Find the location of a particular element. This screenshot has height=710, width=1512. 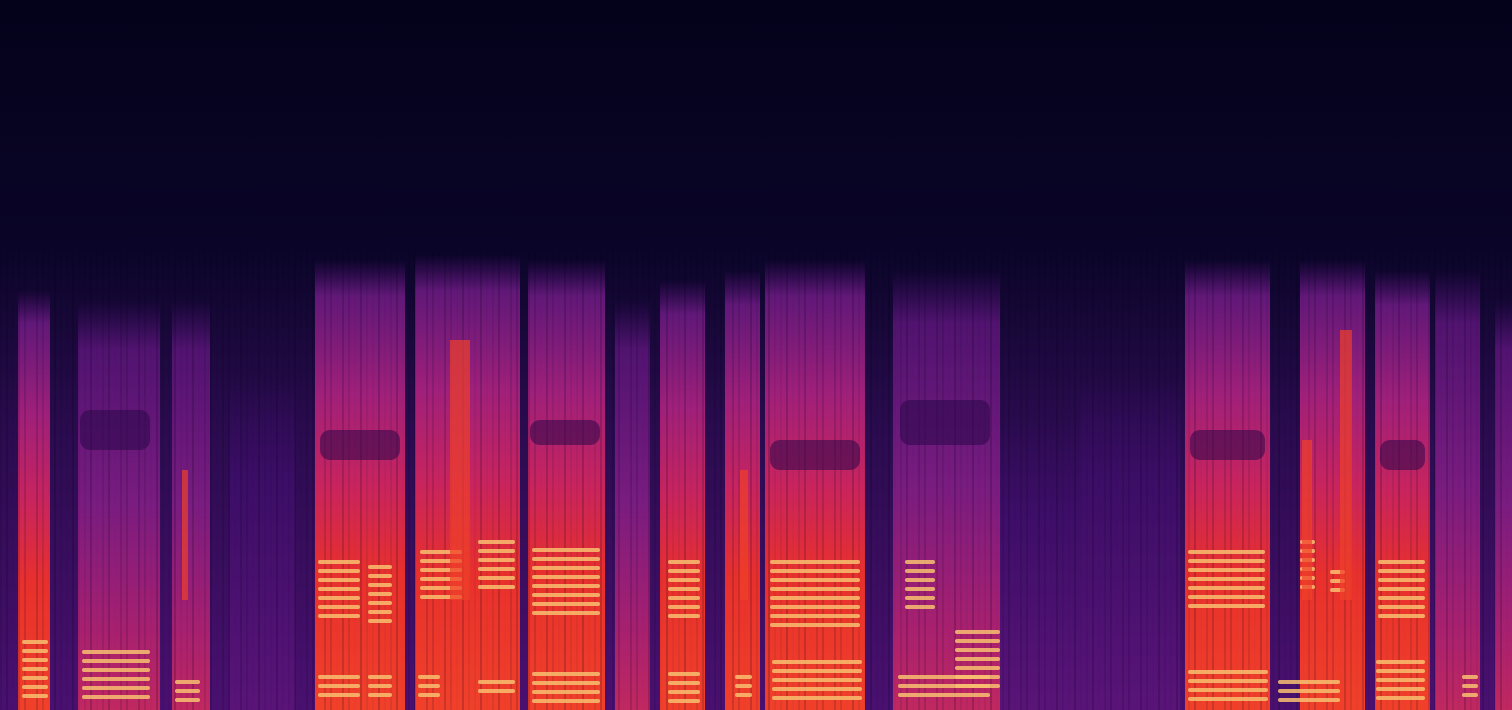

formant-shadow is located at coordinates (815, 455).